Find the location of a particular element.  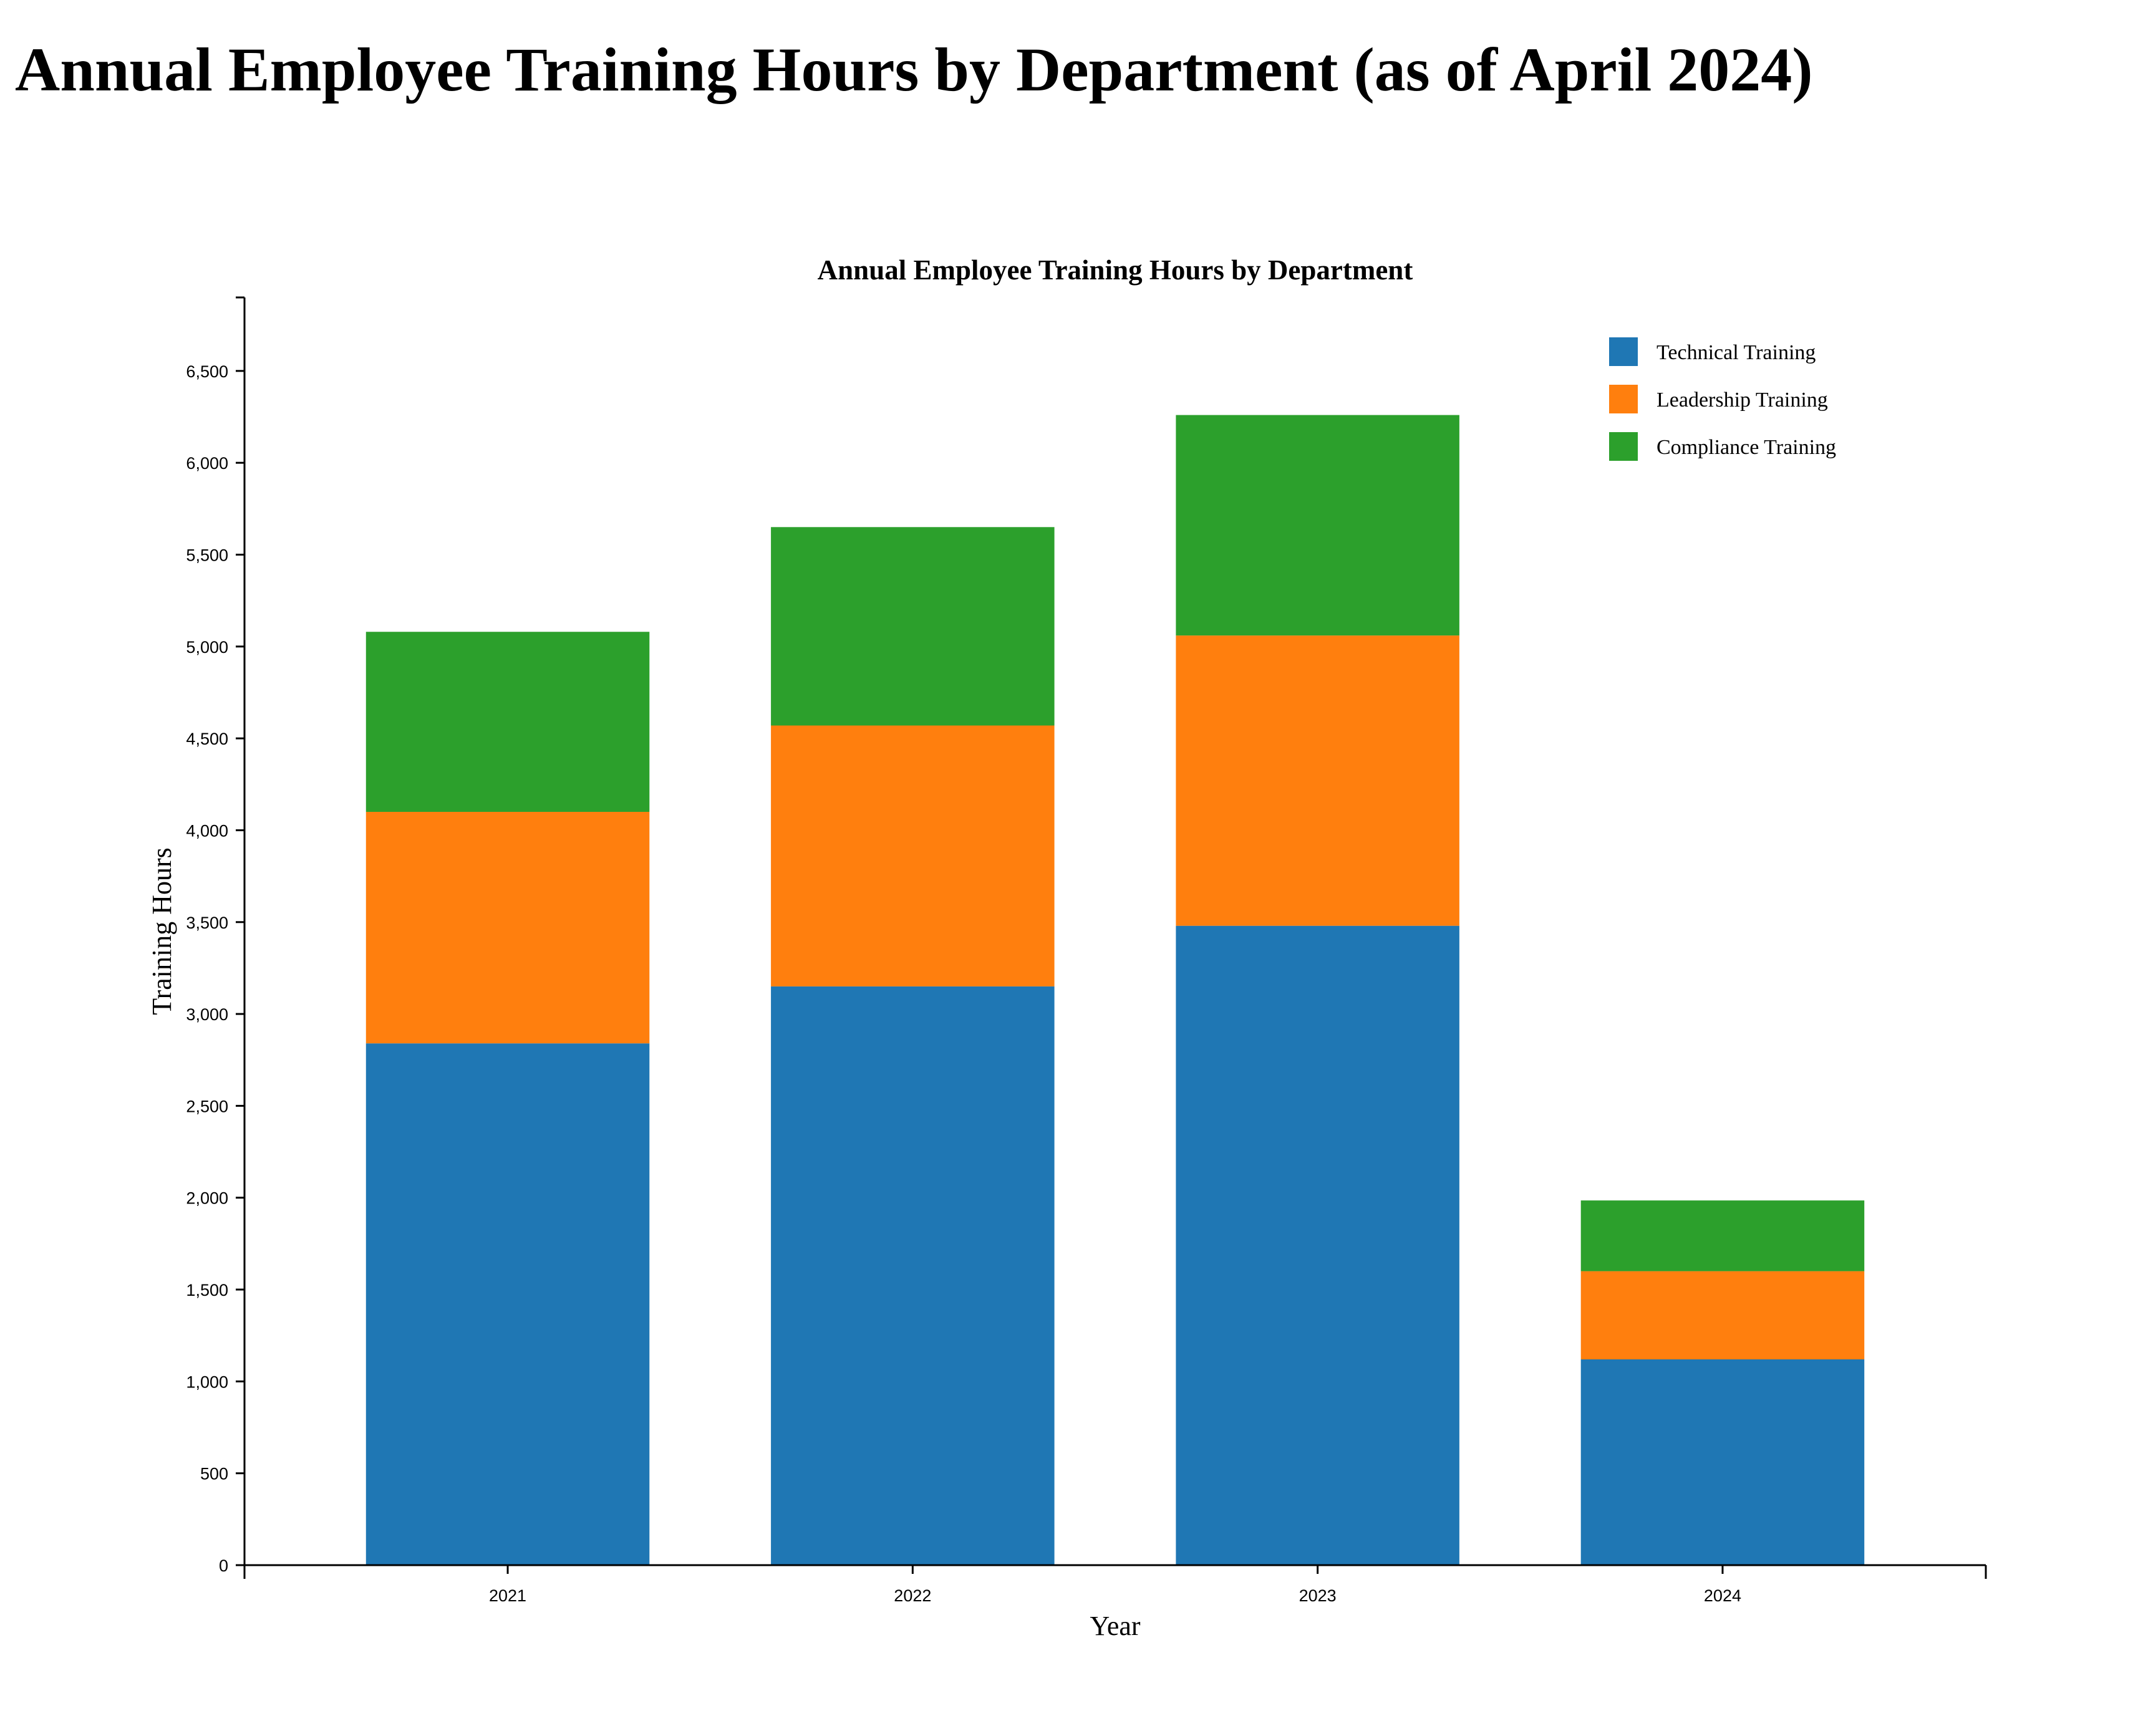

x-tick-label: 2023 is located at coordinates (1318, 1596).